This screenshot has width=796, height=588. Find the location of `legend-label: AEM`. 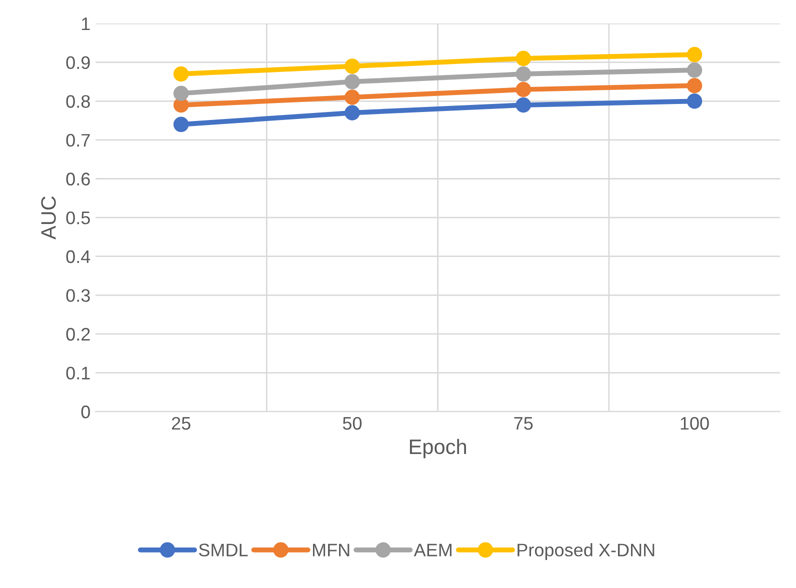

legend-label: AEM is located at coordinates (433, 550).